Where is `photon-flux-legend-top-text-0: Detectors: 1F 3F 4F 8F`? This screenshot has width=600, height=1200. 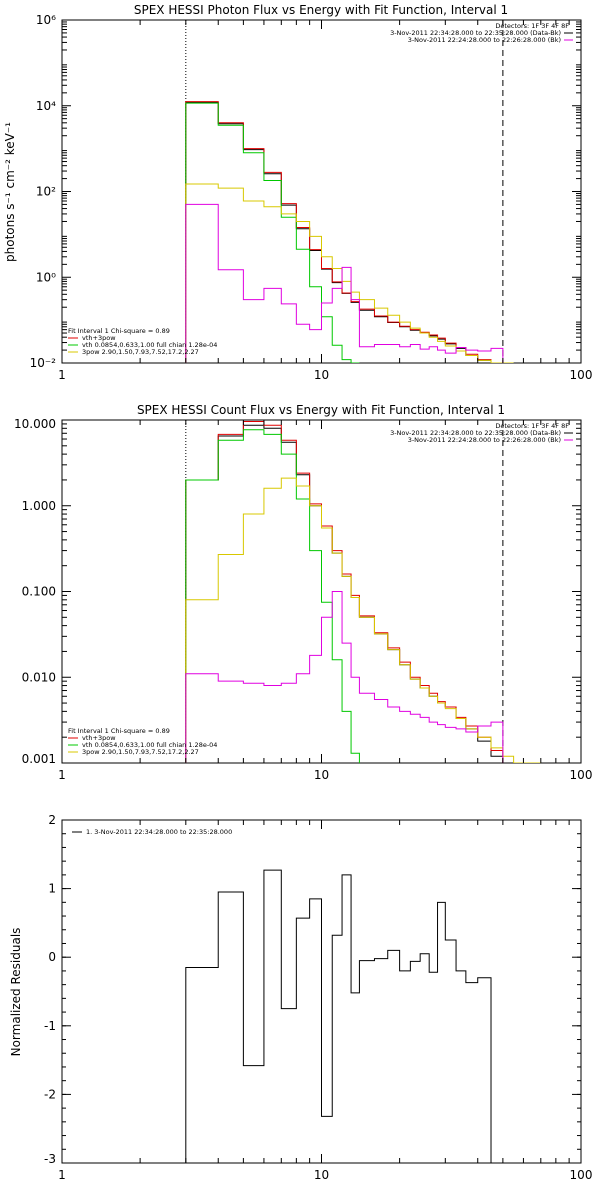 photon-flux-legend-top-text-0: Detectors: 1F 3F 4F 8F is located at coordinates (532, 26).